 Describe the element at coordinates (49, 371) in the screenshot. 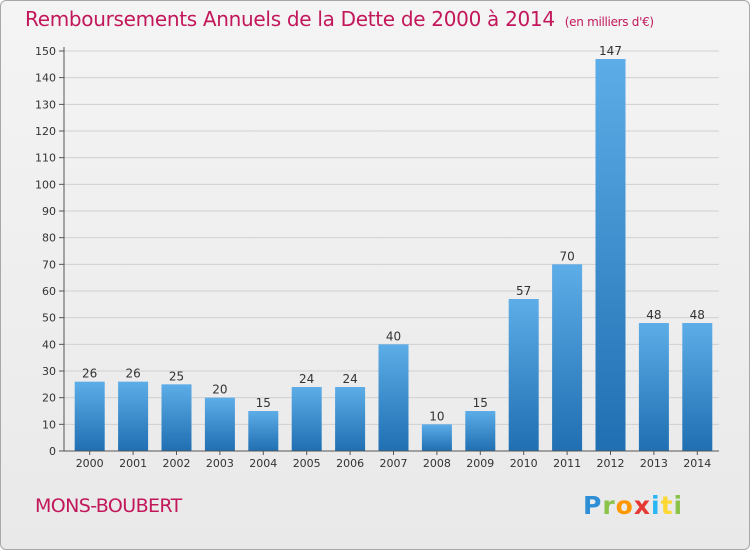

I see `y-tick-label: 30` at that location.